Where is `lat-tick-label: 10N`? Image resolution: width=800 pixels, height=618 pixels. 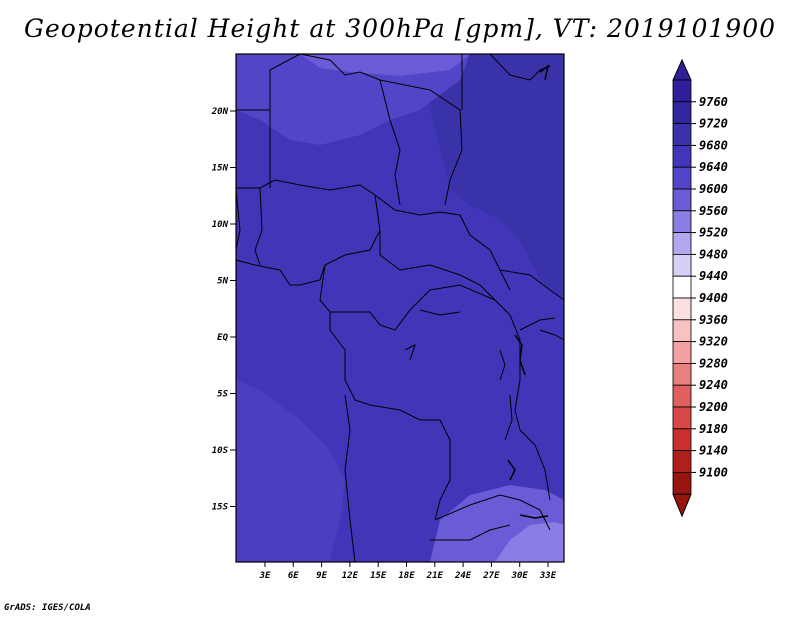
lat-tick-label: 10N is located at coordinates (220, 225).